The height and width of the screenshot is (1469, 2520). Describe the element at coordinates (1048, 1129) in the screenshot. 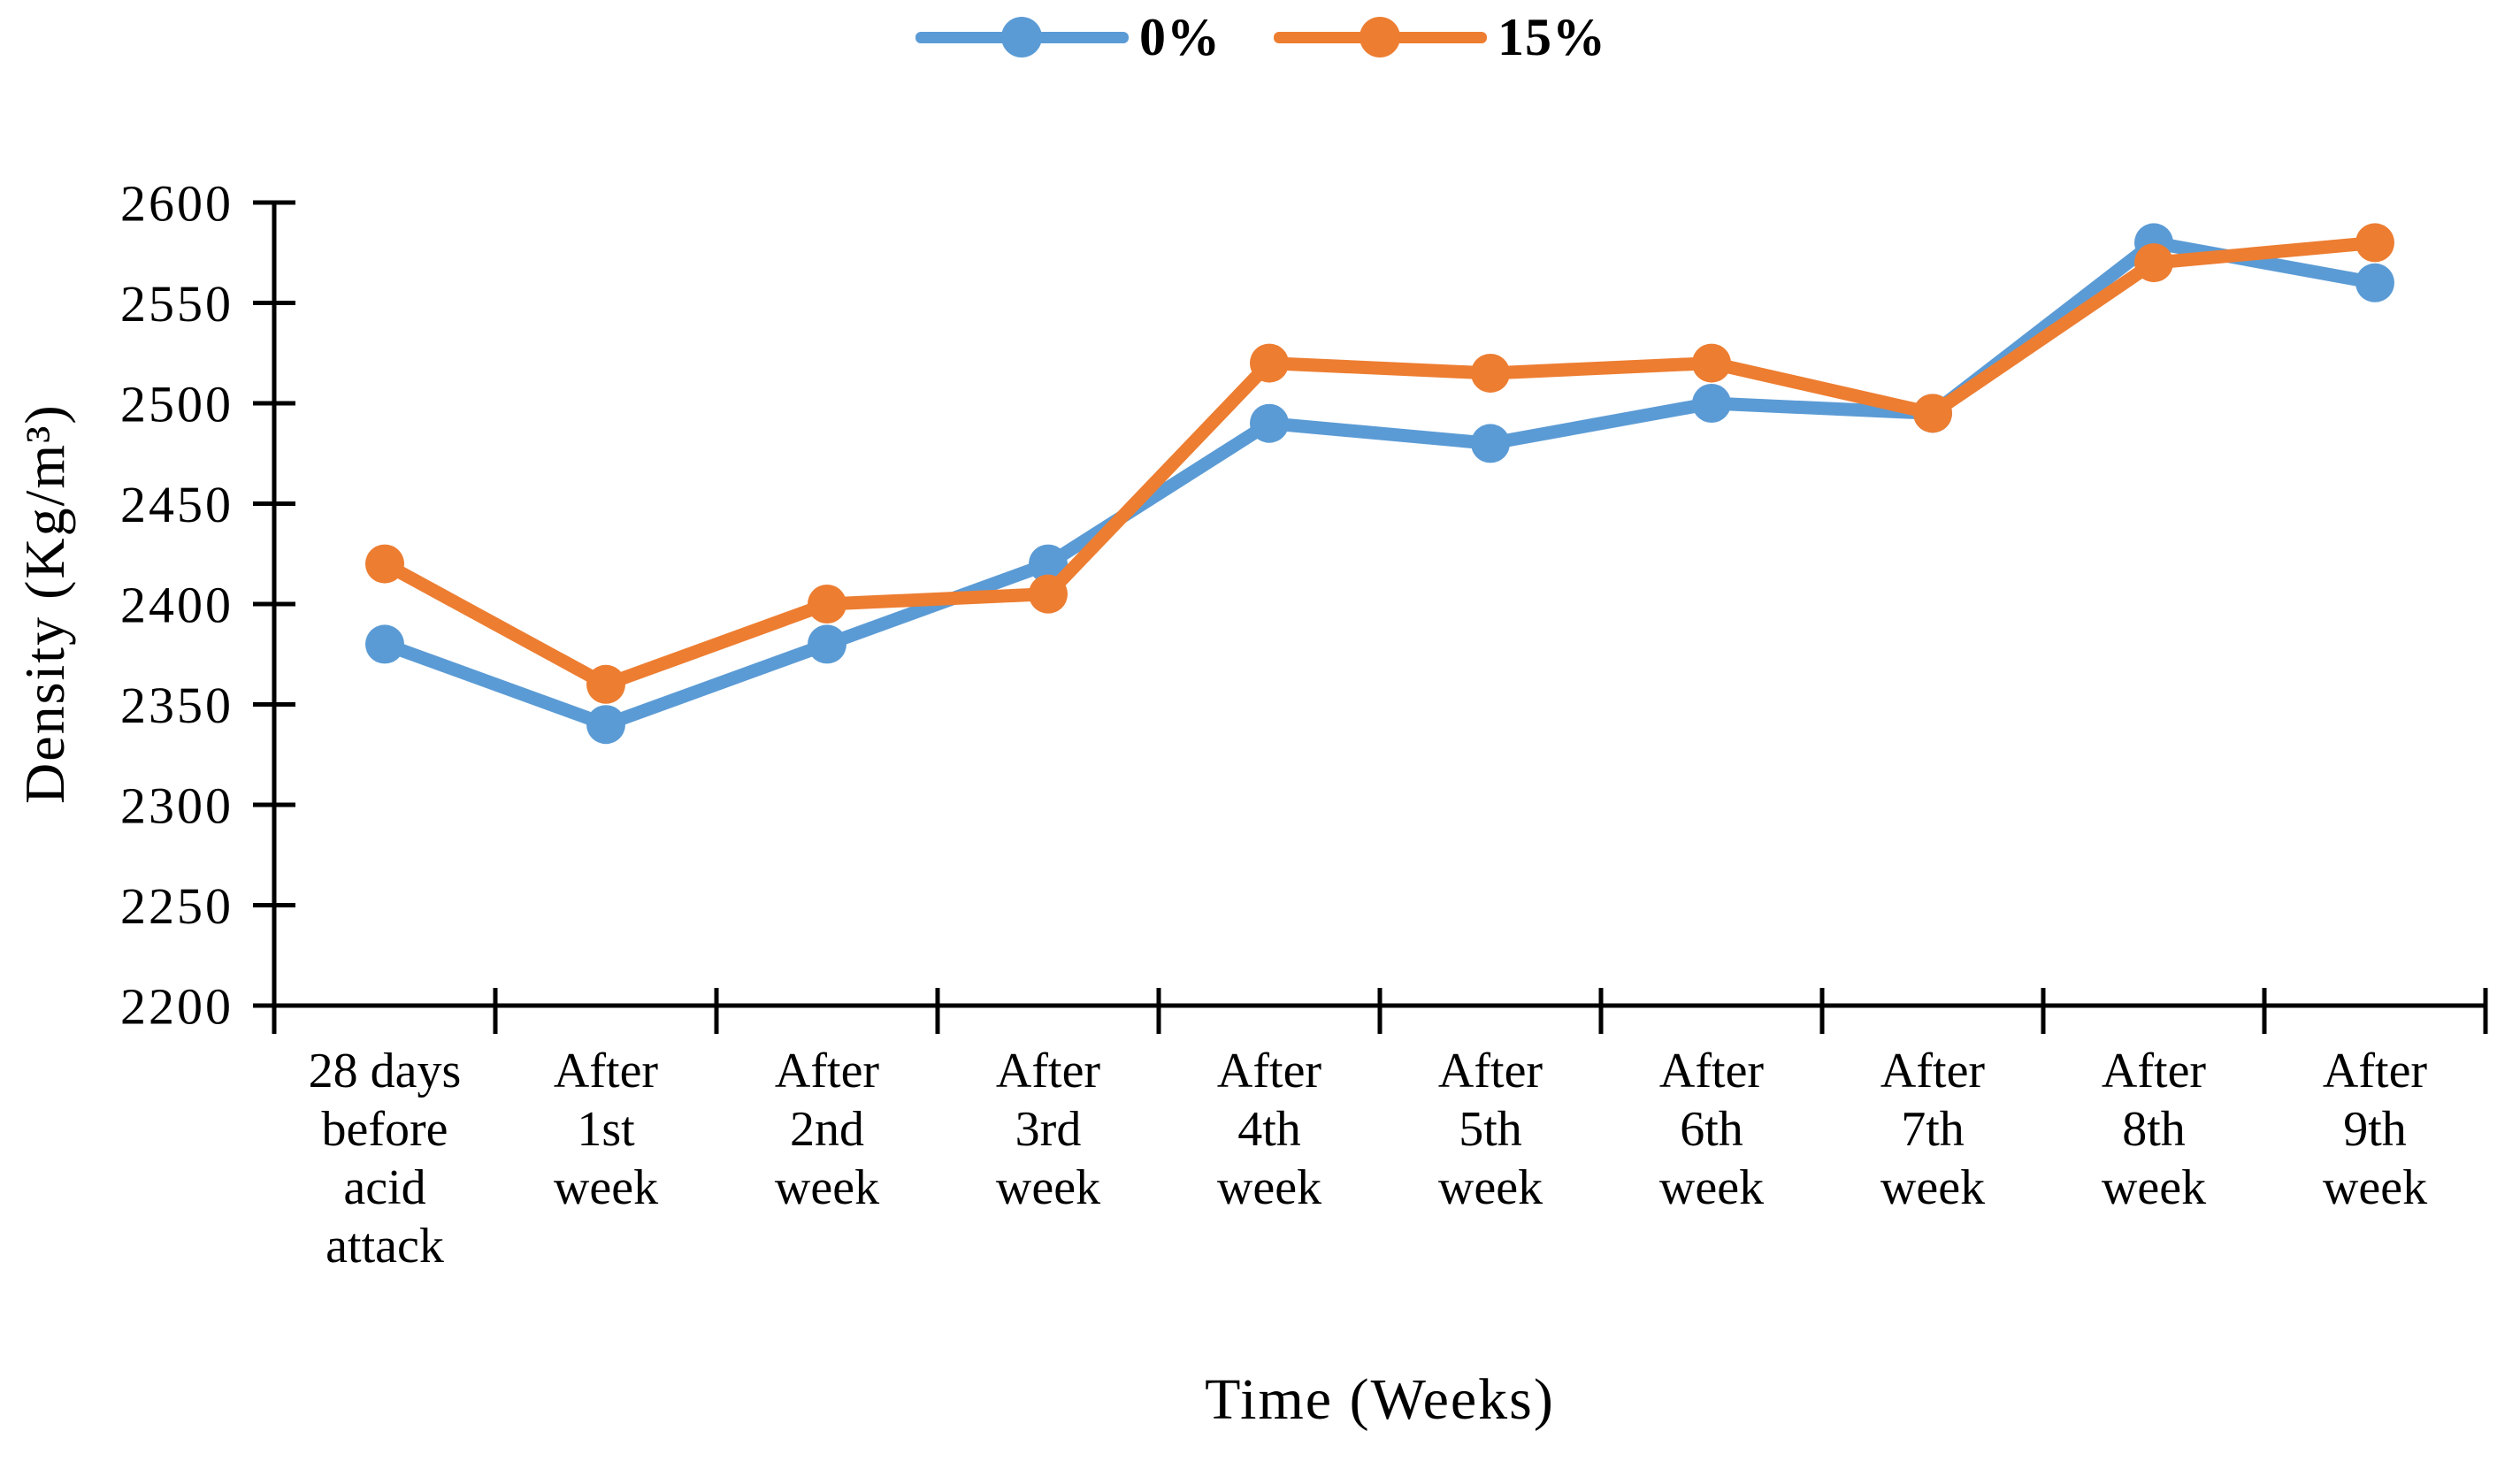

I see `x-category-label: After 3rd week` at that location.